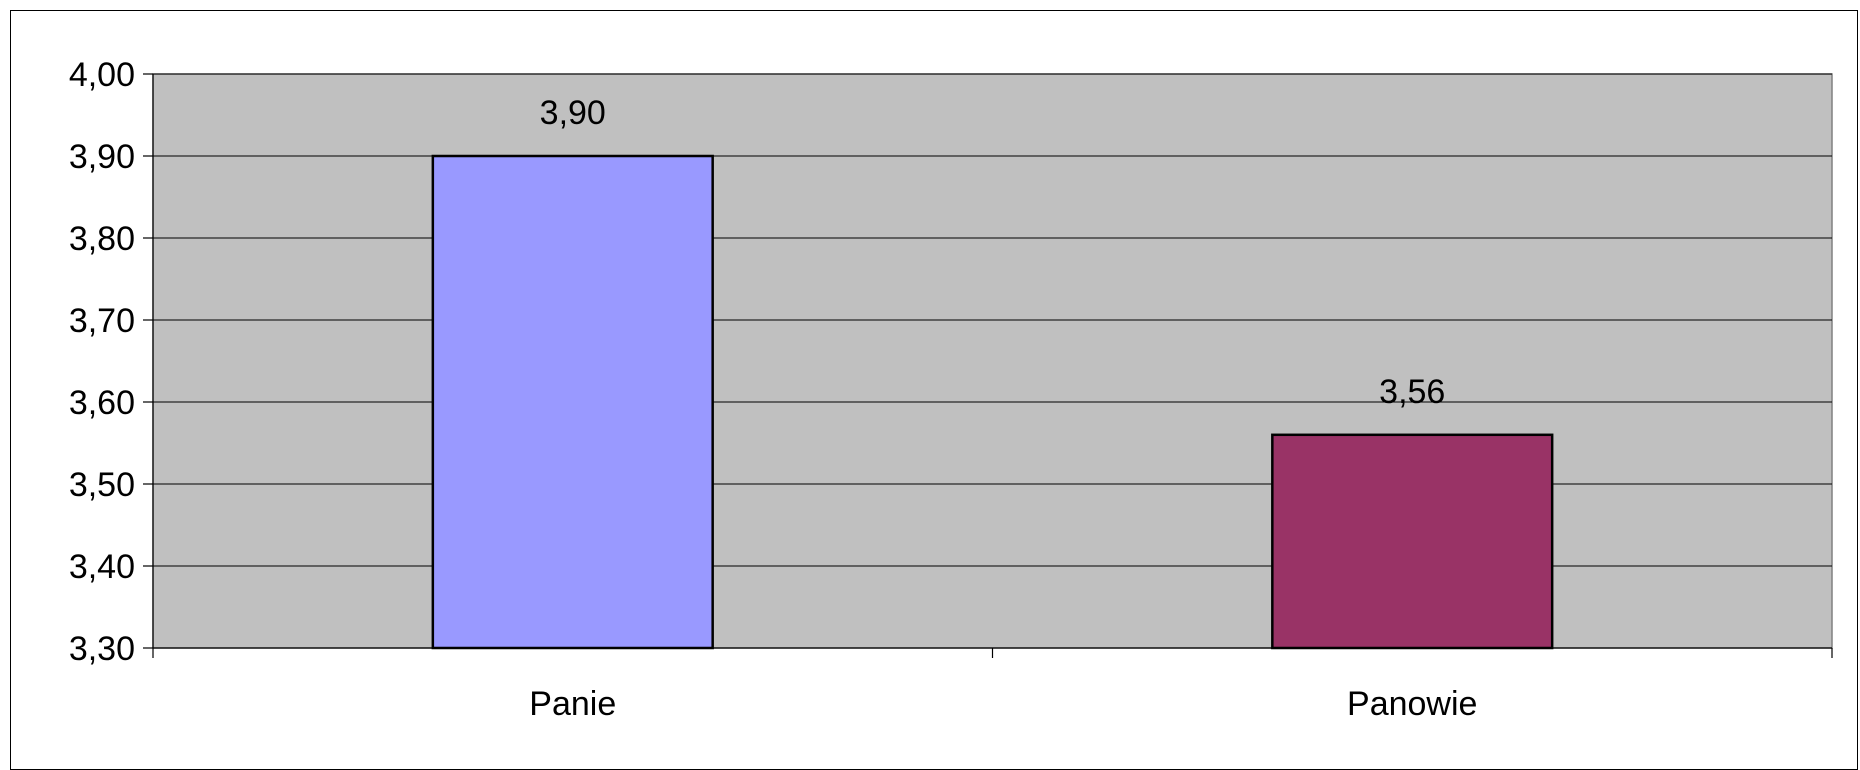  Describe the element at coordinates (572, 402) in the screenshot. I see `bar-panie` at that location.